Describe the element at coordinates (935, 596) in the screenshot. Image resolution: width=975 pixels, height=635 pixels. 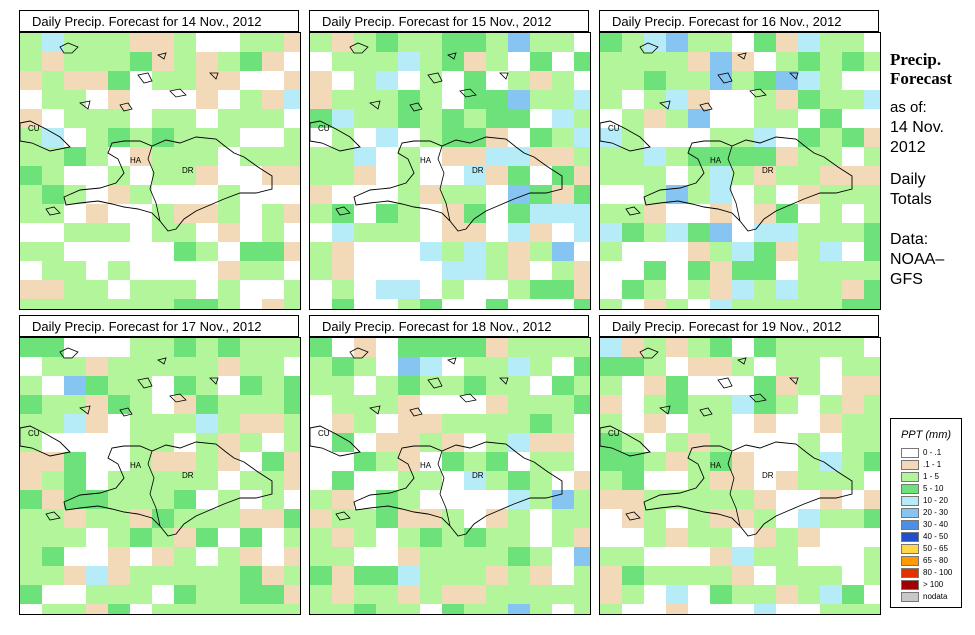
I see `legend-label: nodata` at that location.